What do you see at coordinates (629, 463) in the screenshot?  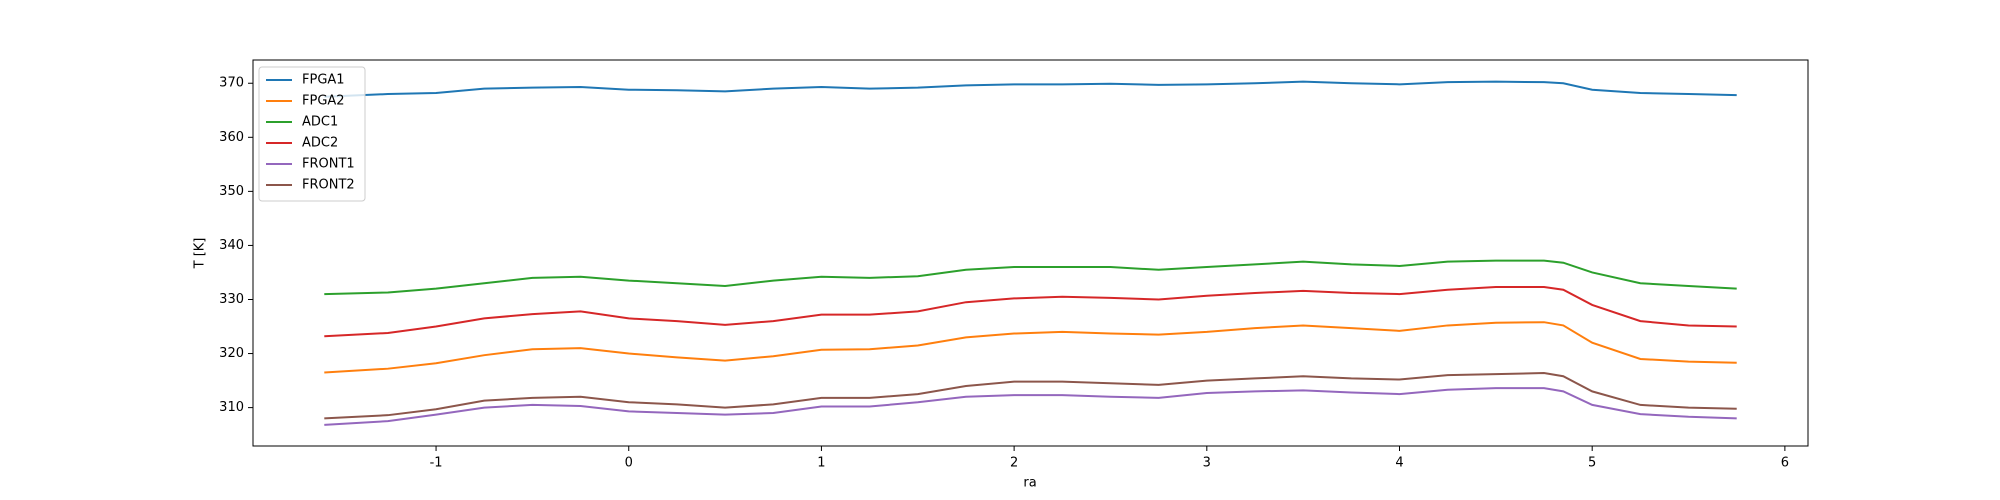 I see `x-tick-label: 0` at bounding box center [629, 463].